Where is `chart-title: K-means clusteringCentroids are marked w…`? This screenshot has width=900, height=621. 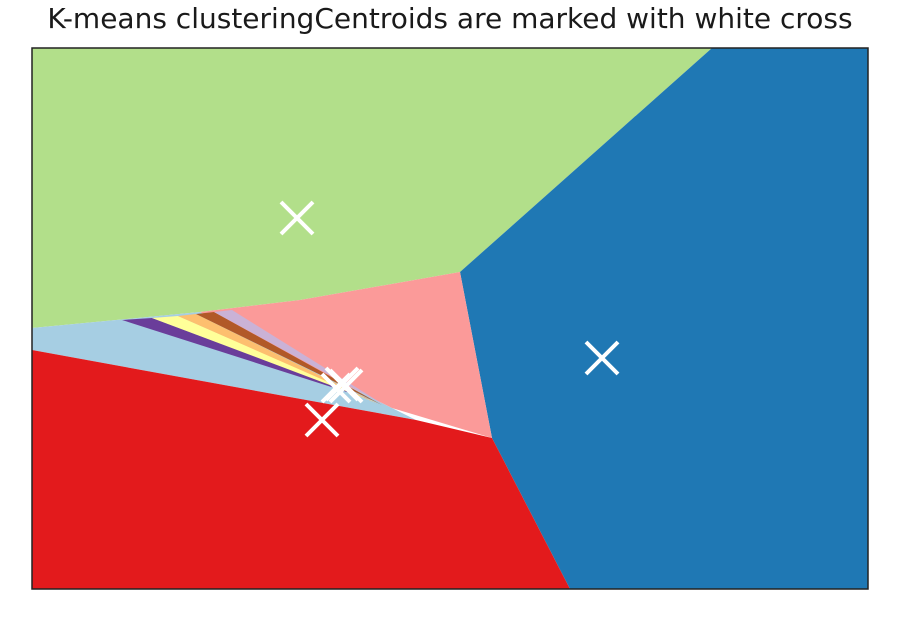
chart-title: K-means clusteringCentroids are marked w… is located at coordinates (450, 18).